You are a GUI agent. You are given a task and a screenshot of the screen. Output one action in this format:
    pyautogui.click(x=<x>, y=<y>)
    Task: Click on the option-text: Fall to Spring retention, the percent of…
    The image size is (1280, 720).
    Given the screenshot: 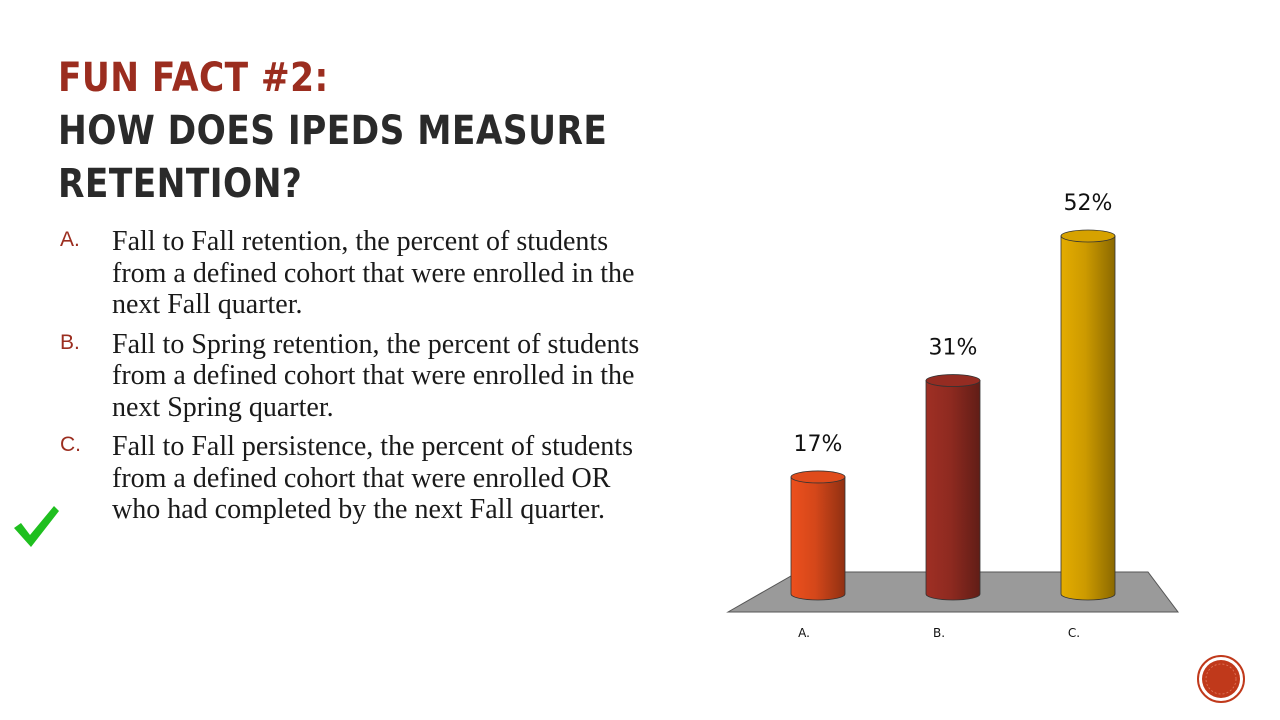 What is the action you would take?
    pyautogui.click(x=376, y=375)
    